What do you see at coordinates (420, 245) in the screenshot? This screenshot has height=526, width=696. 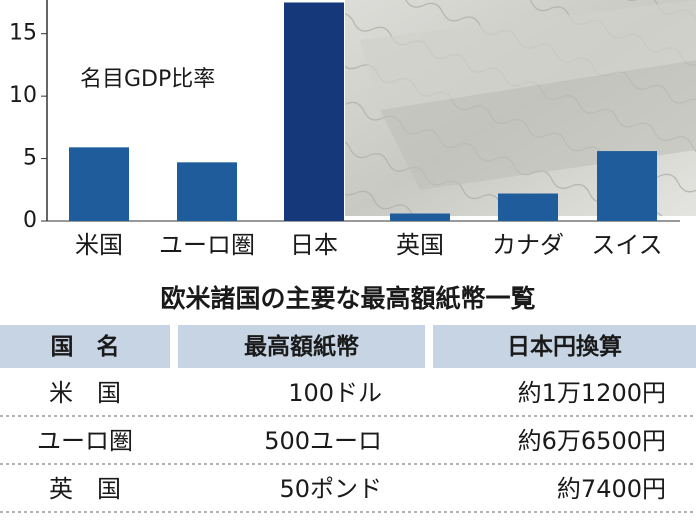 I see `x-tick-label: 英国` at bounding box center [420, 245].